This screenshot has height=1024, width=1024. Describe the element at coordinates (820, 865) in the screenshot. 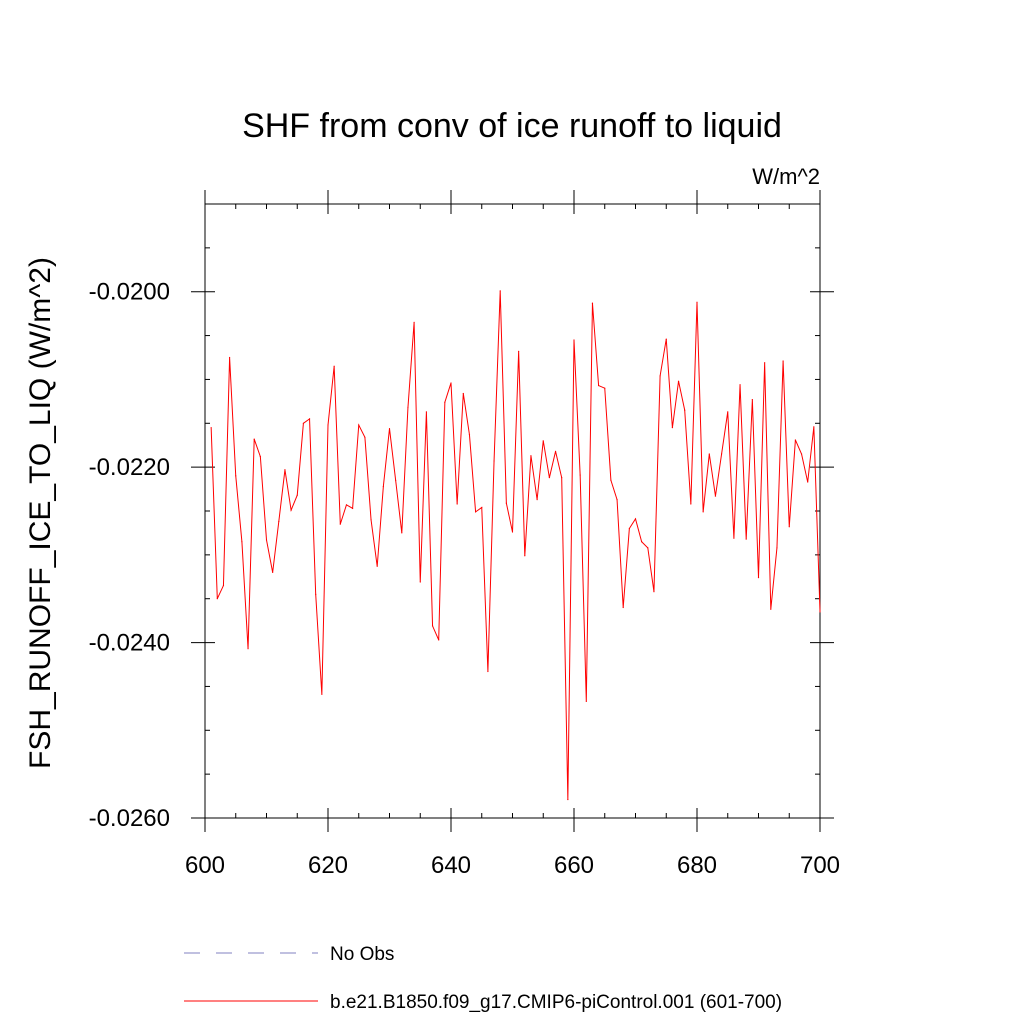

I see `x-tick-label: 700` at that location.